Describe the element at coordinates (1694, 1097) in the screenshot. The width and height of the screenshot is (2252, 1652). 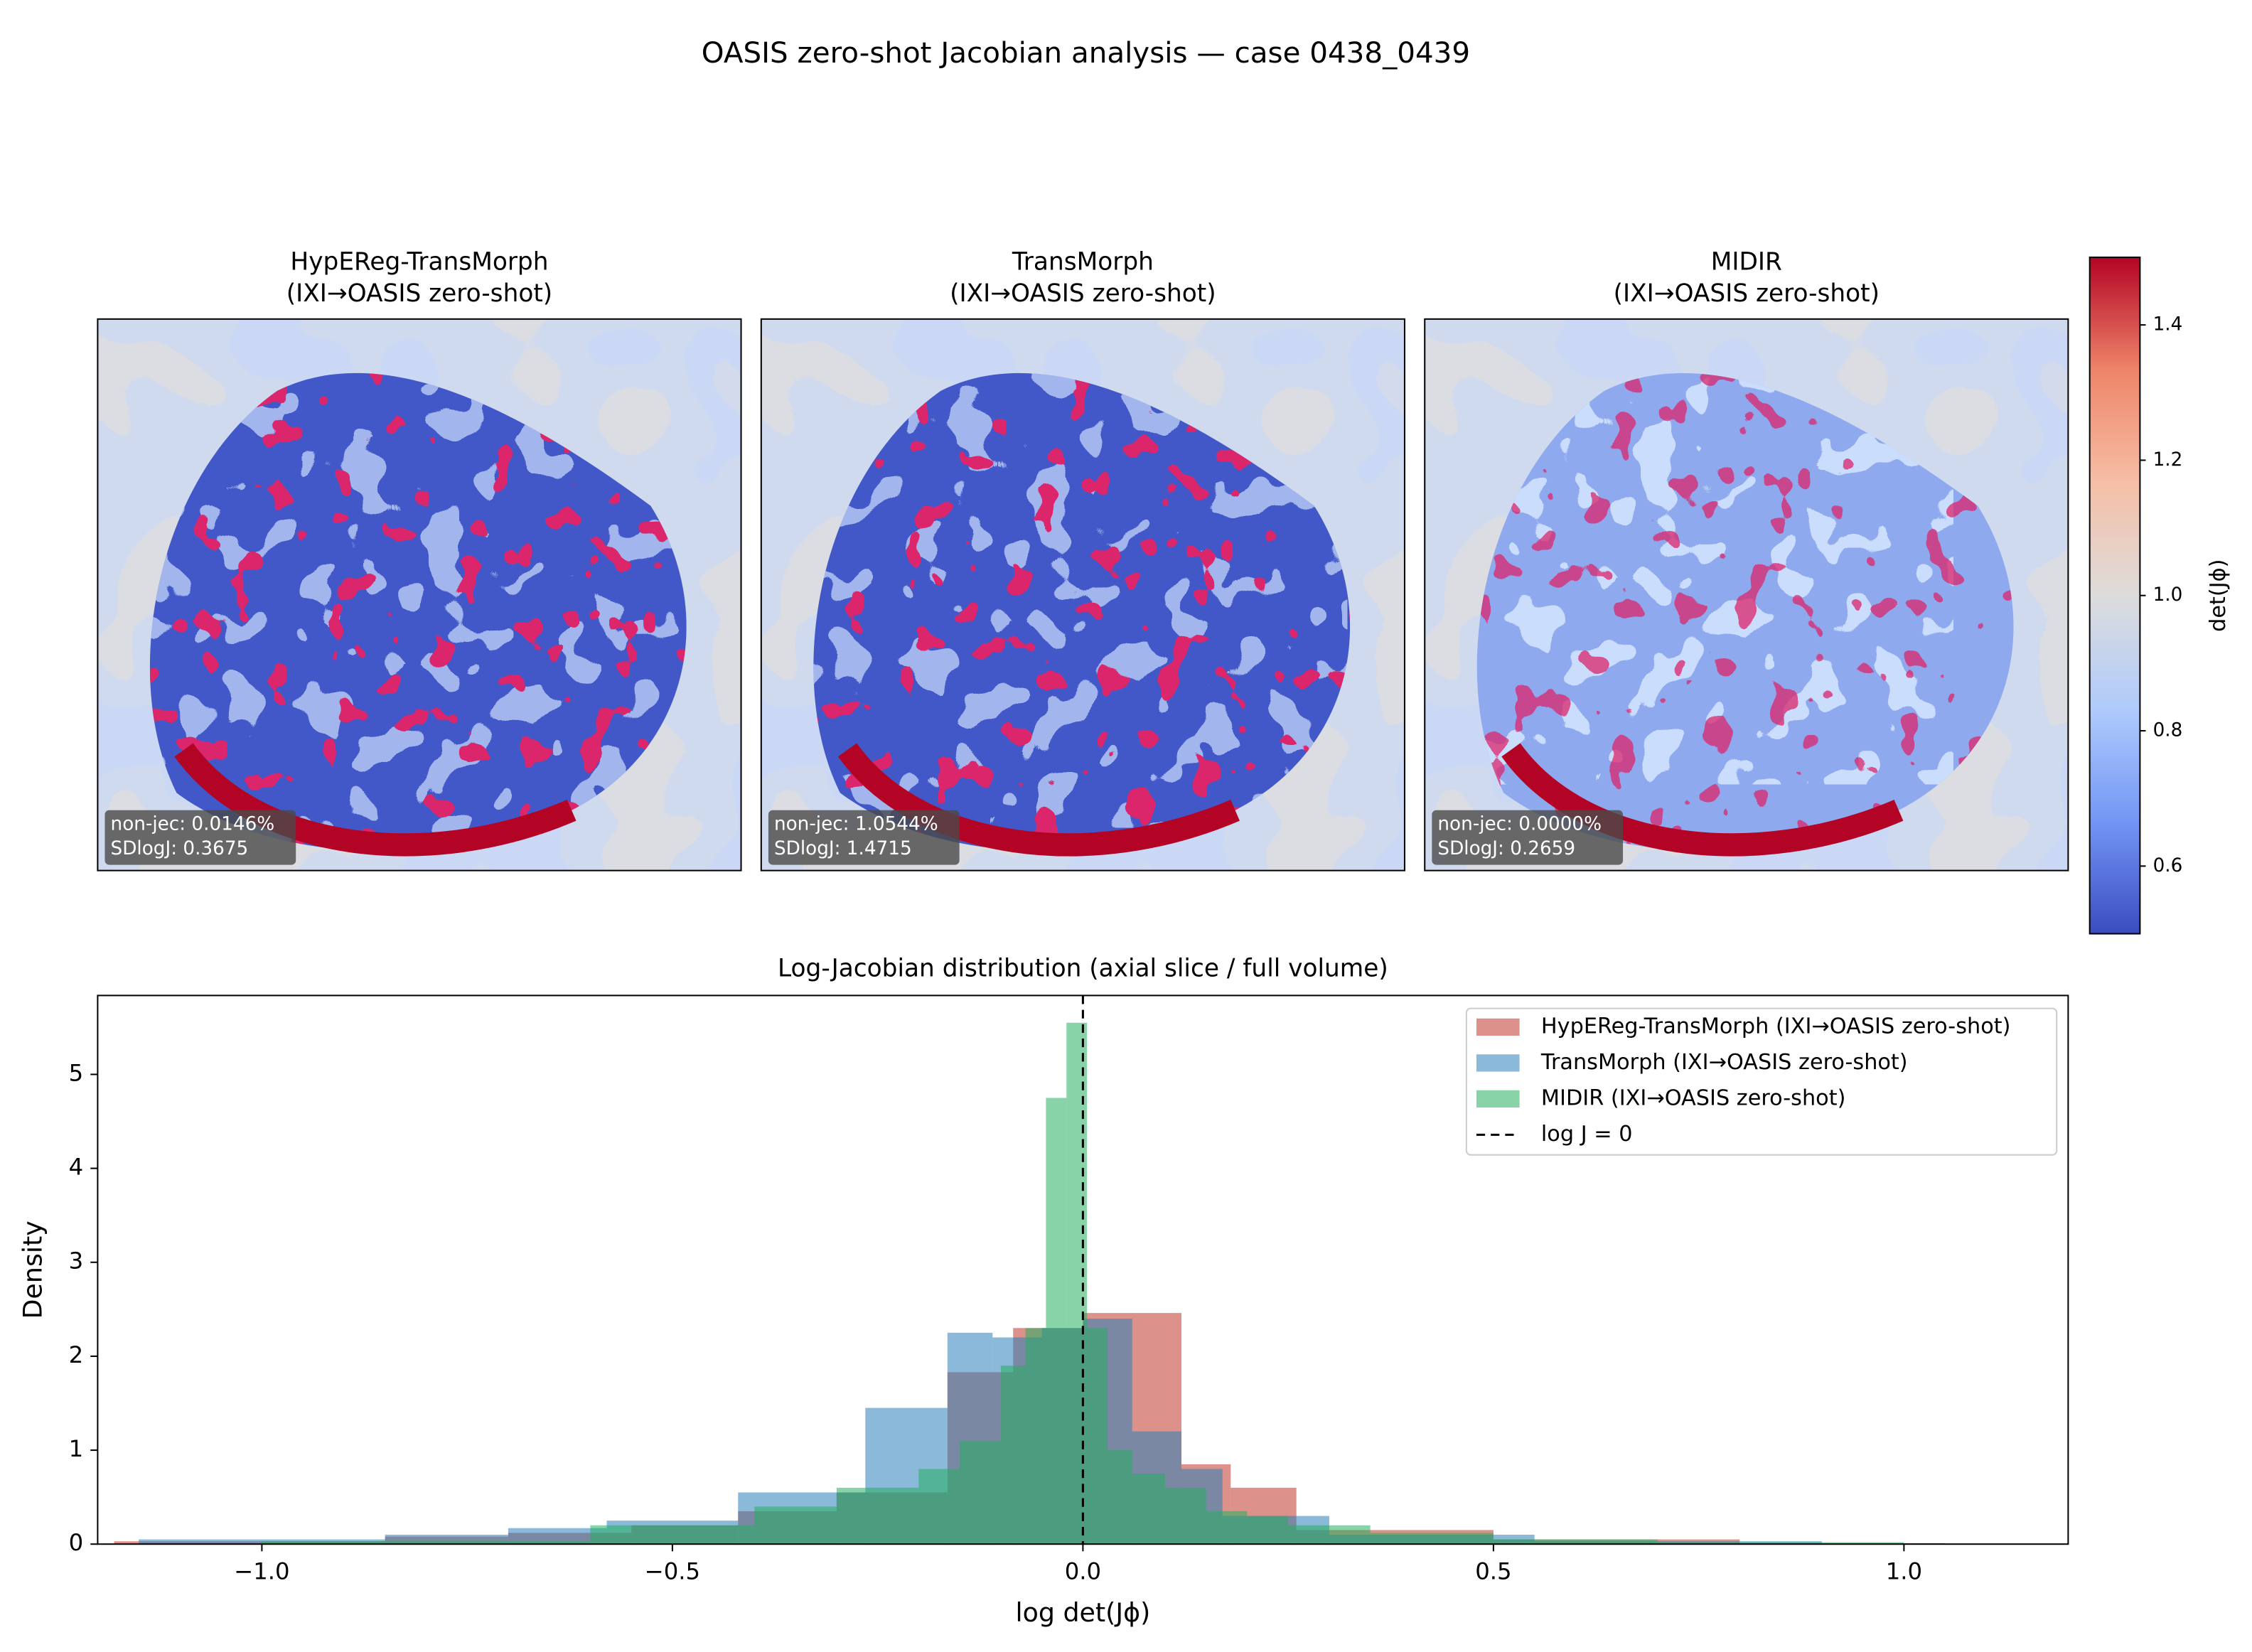
I see `legend-label: MIDIR (IXI→OASIS zero-shot)` at that location.